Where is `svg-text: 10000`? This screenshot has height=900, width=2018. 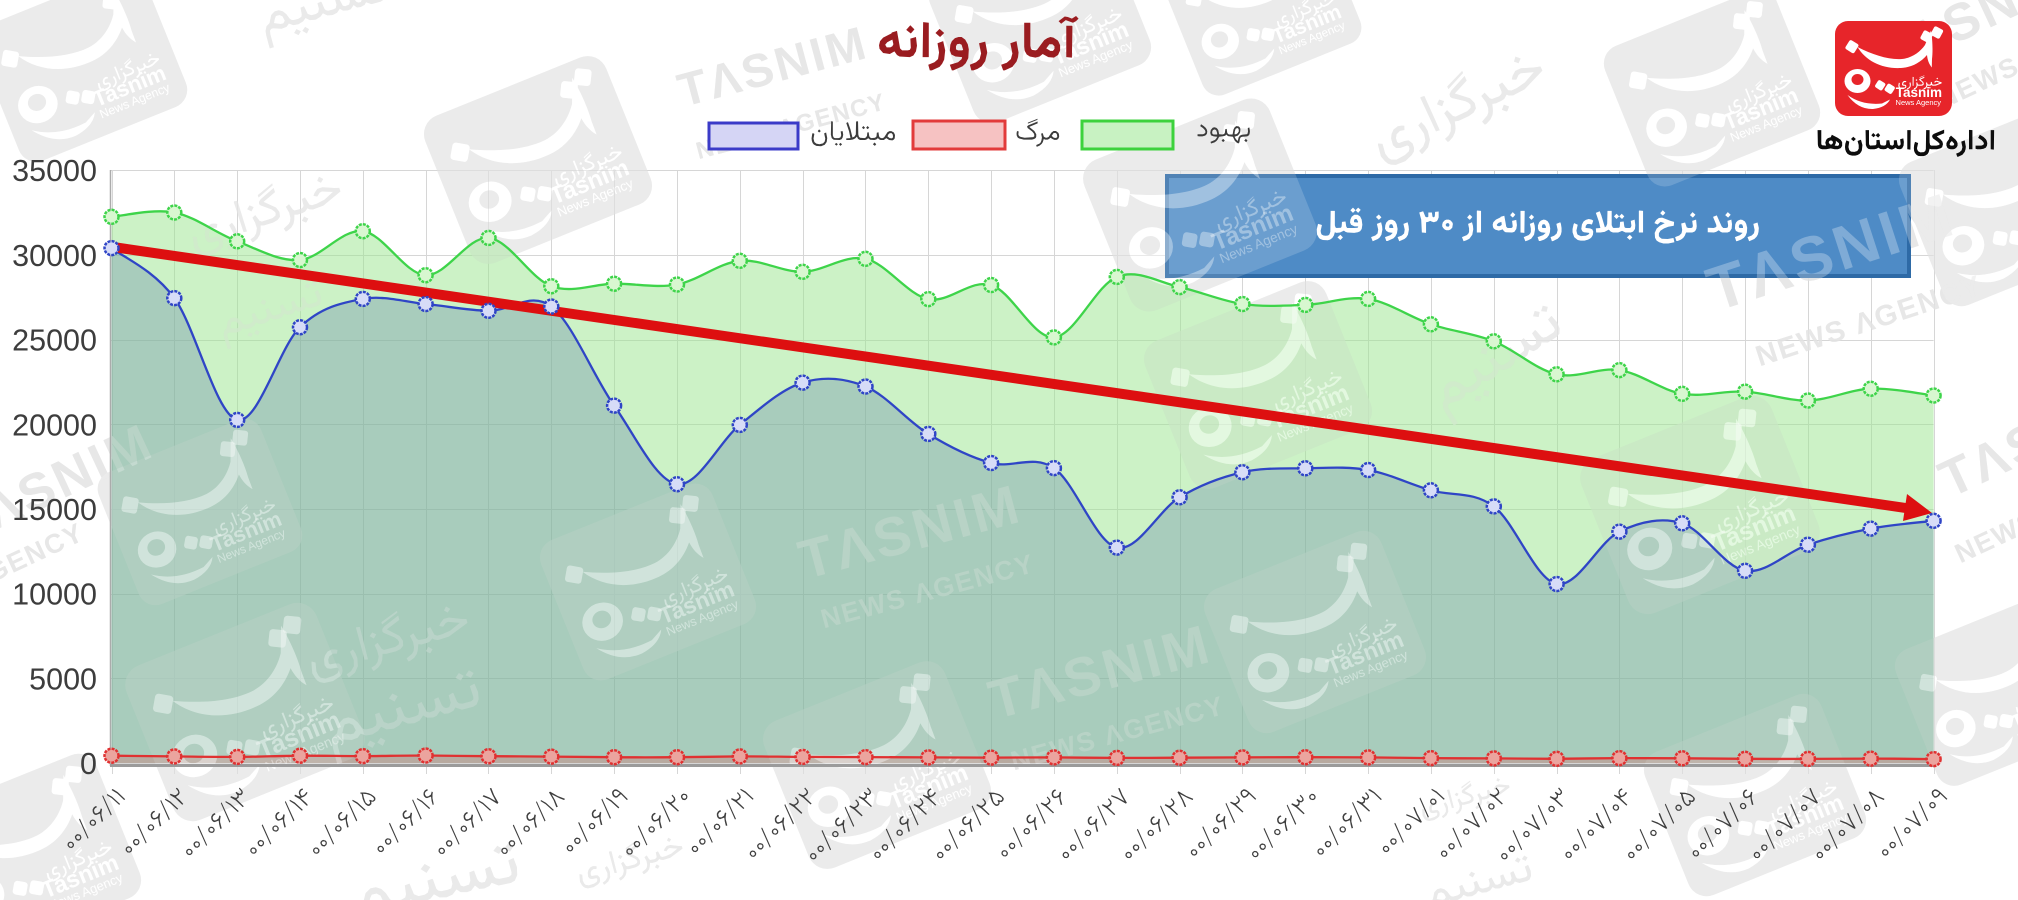
svg-text: 10000 is located at coordinates (54, 595).